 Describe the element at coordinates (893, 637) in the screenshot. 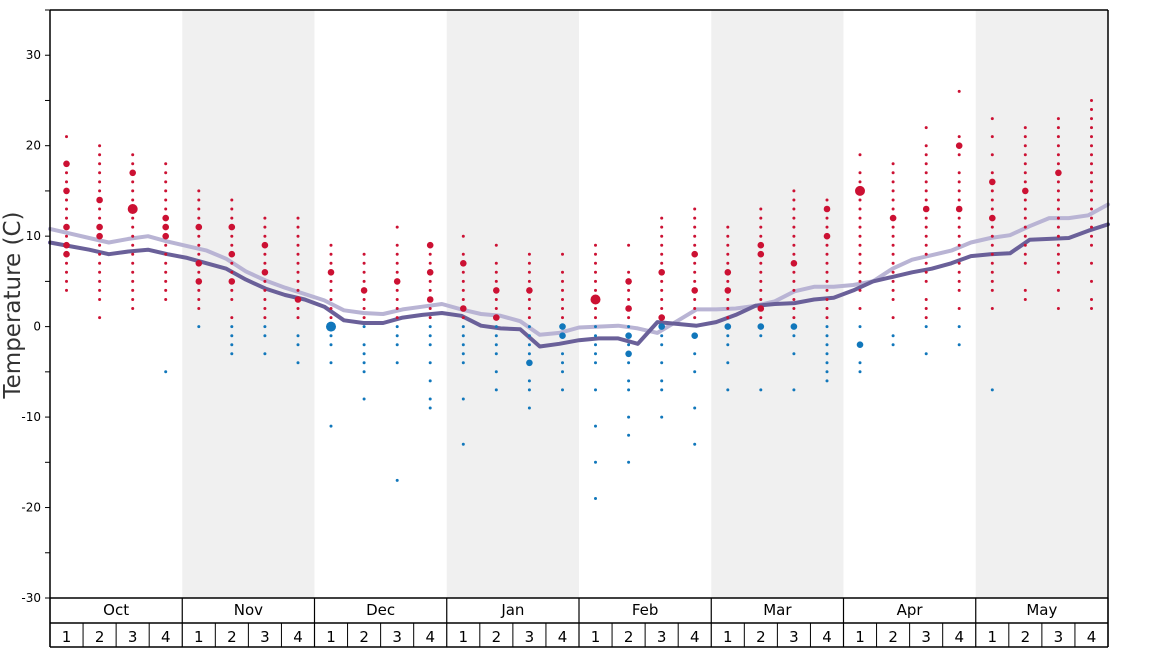

I see `week-label: 2` at that location.